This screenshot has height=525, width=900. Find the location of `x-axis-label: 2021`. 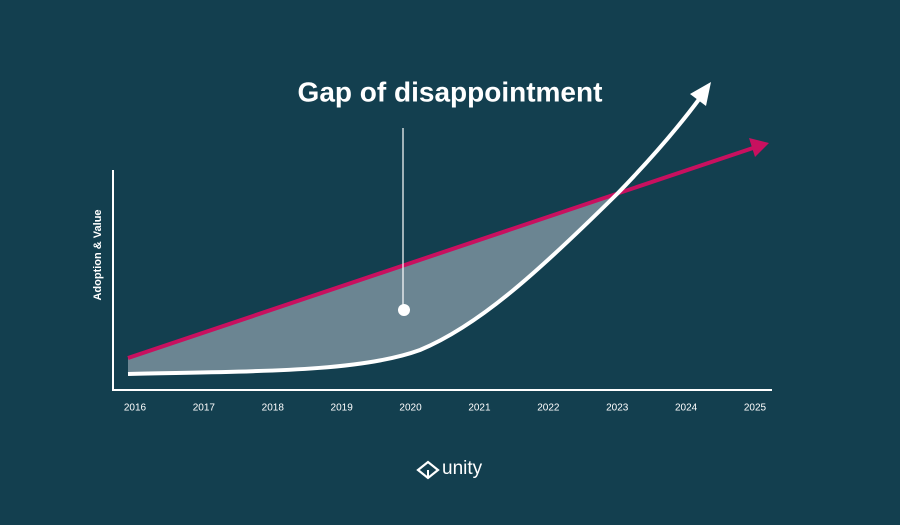

x-axis-label: 2021 is located at coordinates (479, 408).